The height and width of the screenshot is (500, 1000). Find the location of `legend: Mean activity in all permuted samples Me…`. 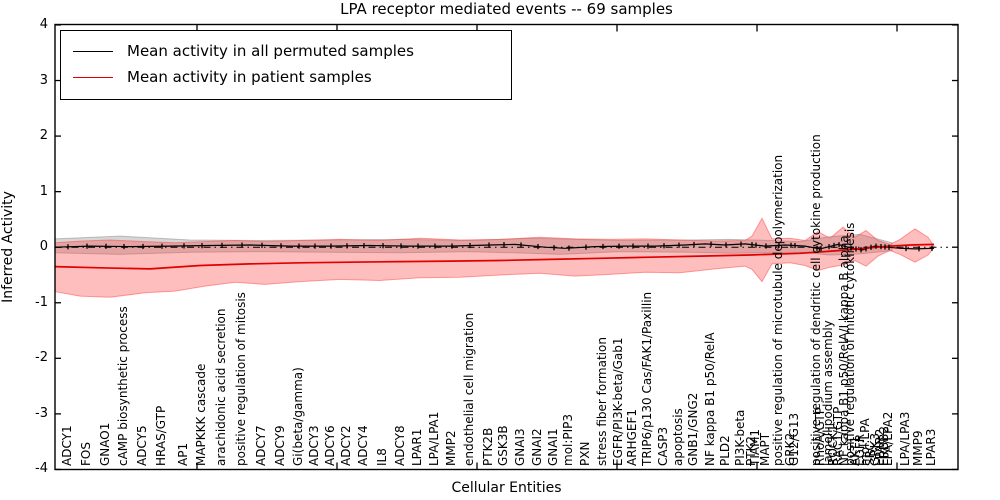

legend: Mean activity in all permuted samples Me… is located at coordinates (286, 65).